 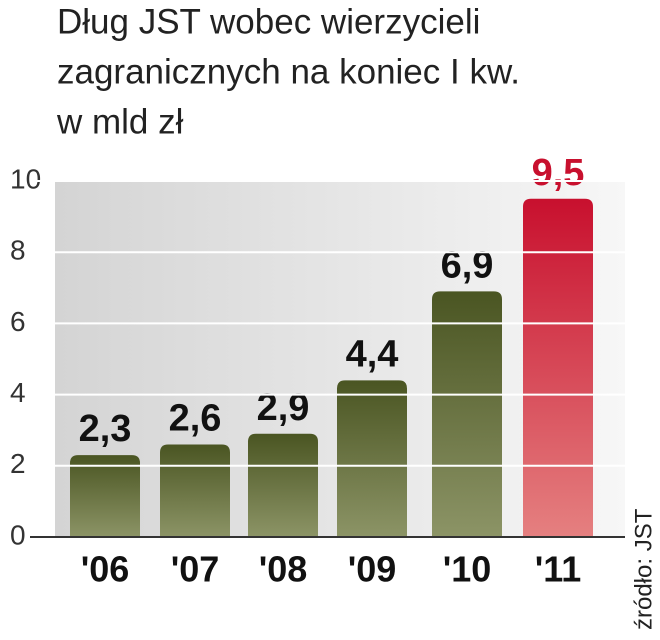 I want to click on value-label: 2,3, so click(x=105, y=429).